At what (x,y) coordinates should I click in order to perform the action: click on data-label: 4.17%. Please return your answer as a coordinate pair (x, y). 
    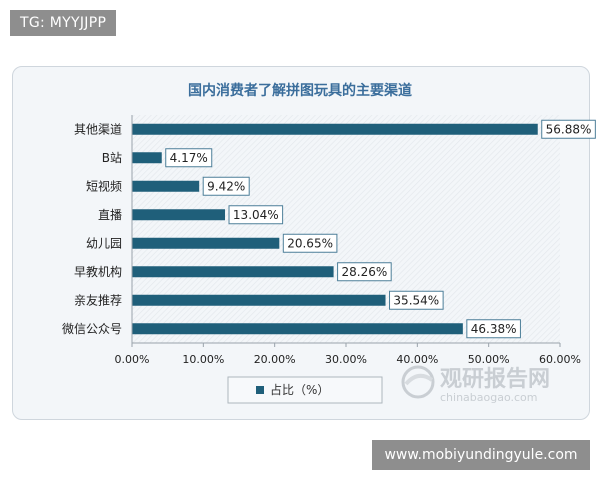
    Looking at the image, I should click on (189, 158).